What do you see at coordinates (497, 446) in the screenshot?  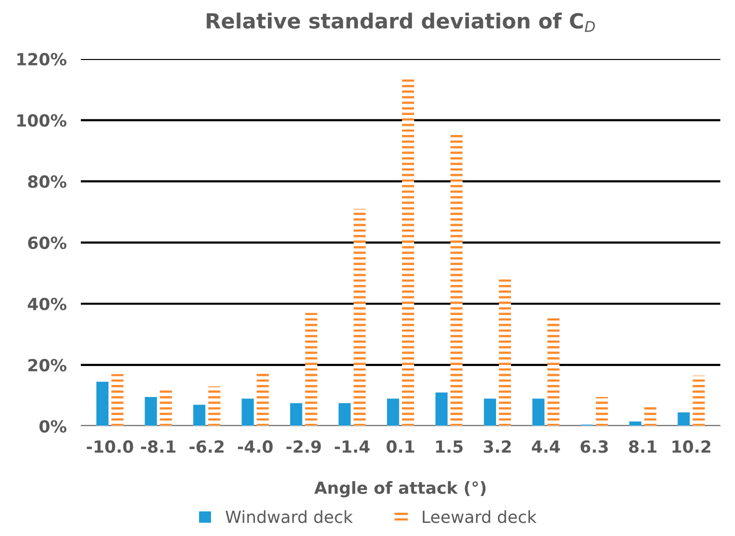 I see `x-tick-label: 3.2` at bounding box center [497, 446].